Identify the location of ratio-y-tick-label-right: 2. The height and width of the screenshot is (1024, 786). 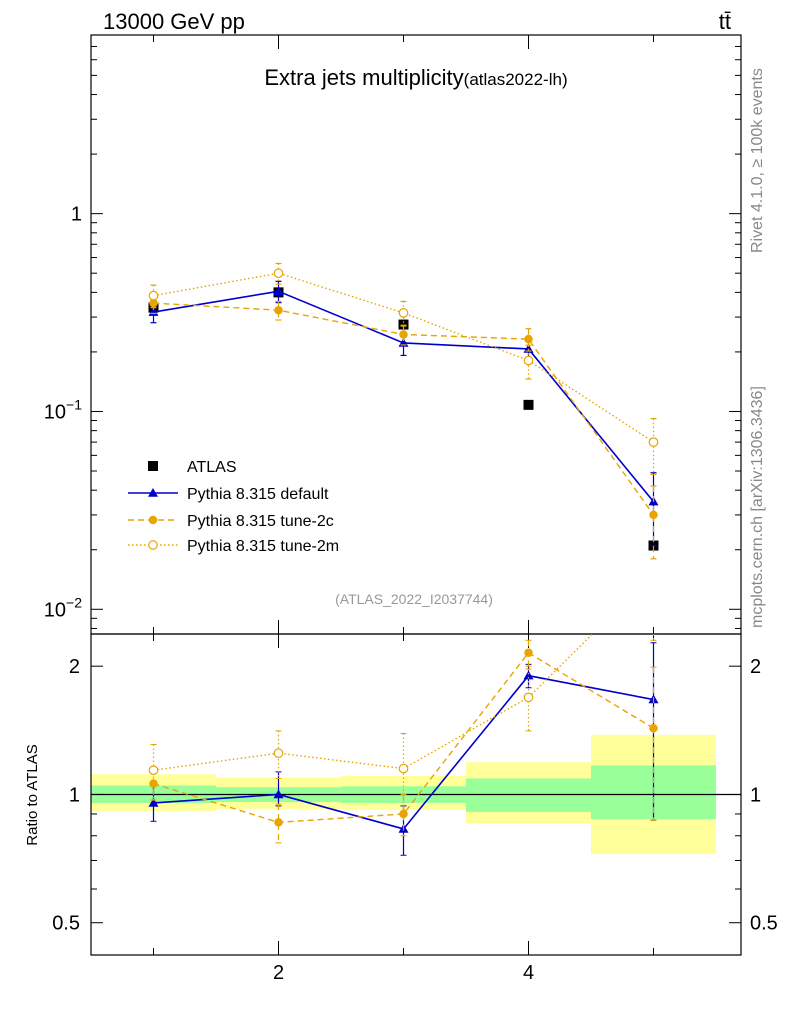
(755, 667).